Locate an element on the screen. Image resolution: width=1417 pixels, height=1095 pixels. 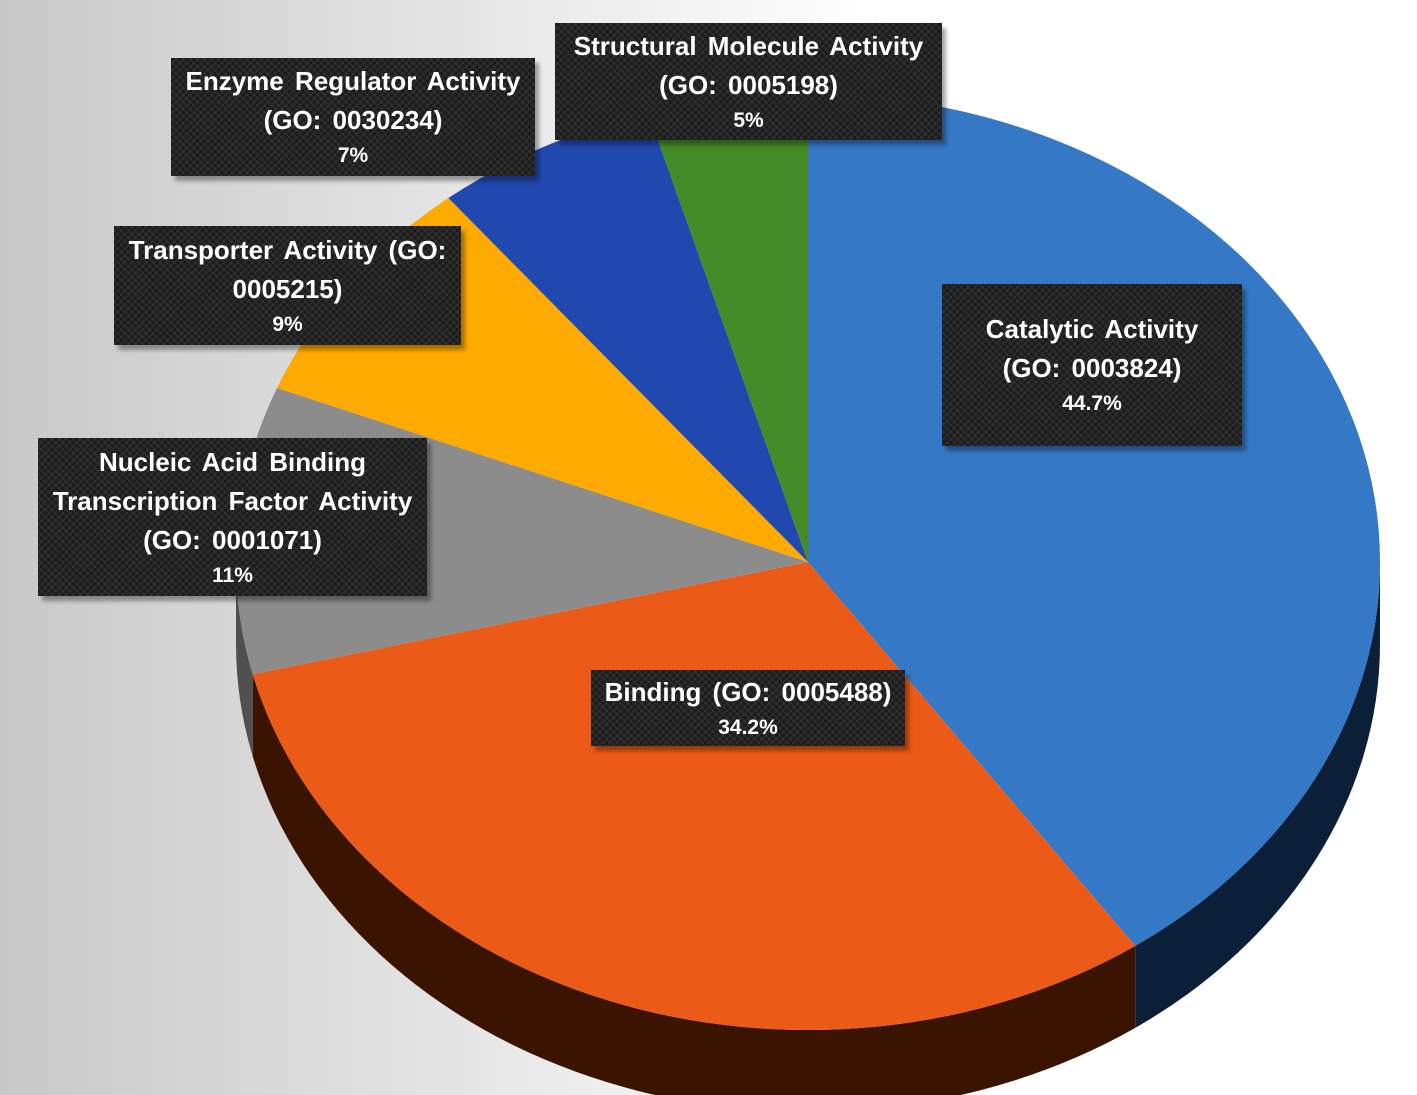
label-transporter-activity-line-2: 0005215) is located at coordinates (287, 288).